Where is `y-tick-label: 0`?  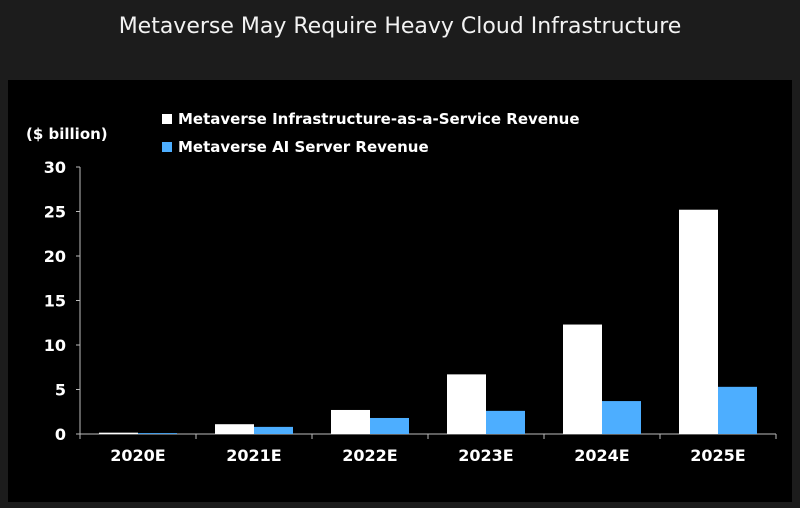 y-tick-label: 0 is located at coordinates (60, 434).